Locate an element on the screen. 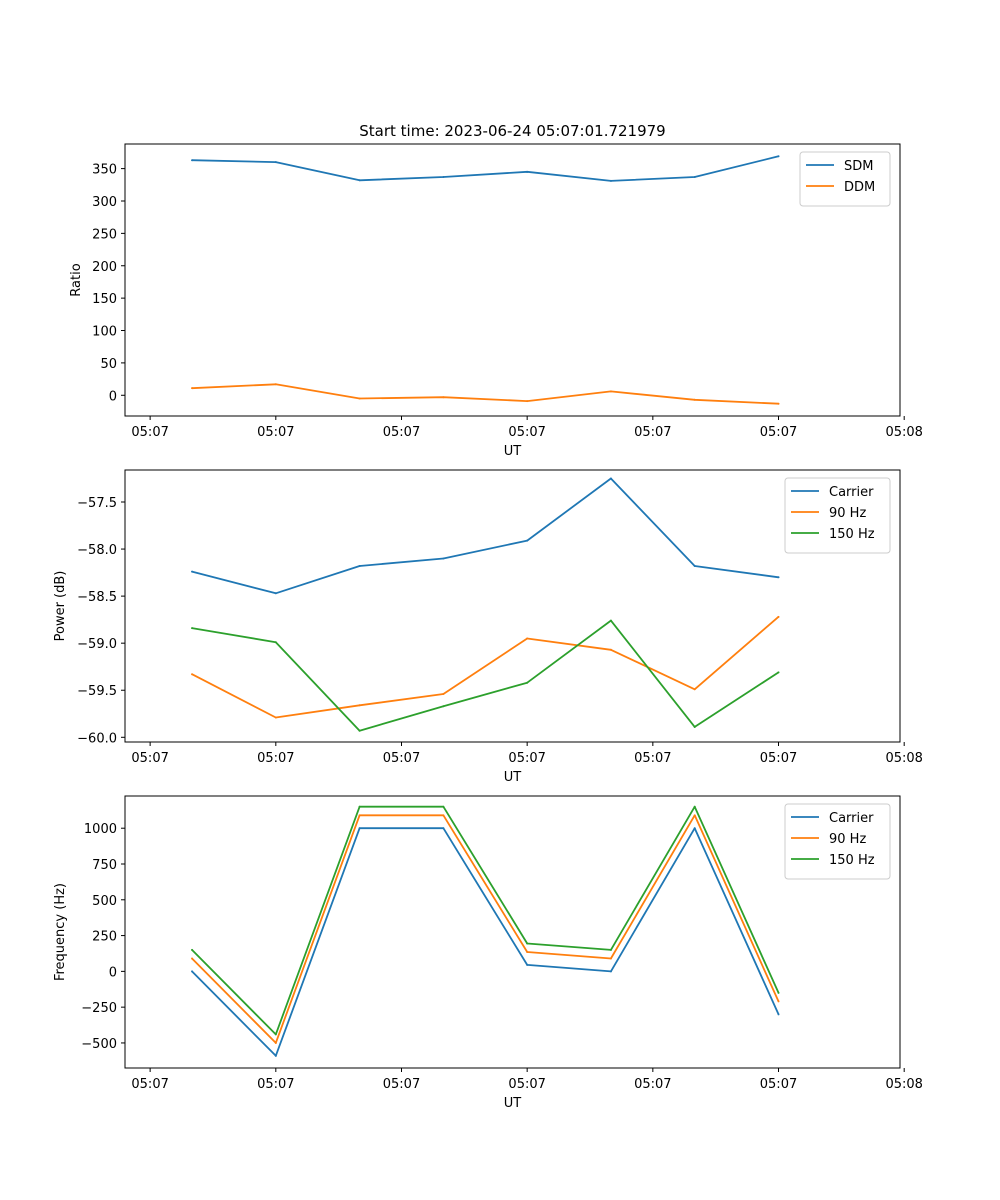  y-tick-label: 500 is located at coordinates (104, 901).